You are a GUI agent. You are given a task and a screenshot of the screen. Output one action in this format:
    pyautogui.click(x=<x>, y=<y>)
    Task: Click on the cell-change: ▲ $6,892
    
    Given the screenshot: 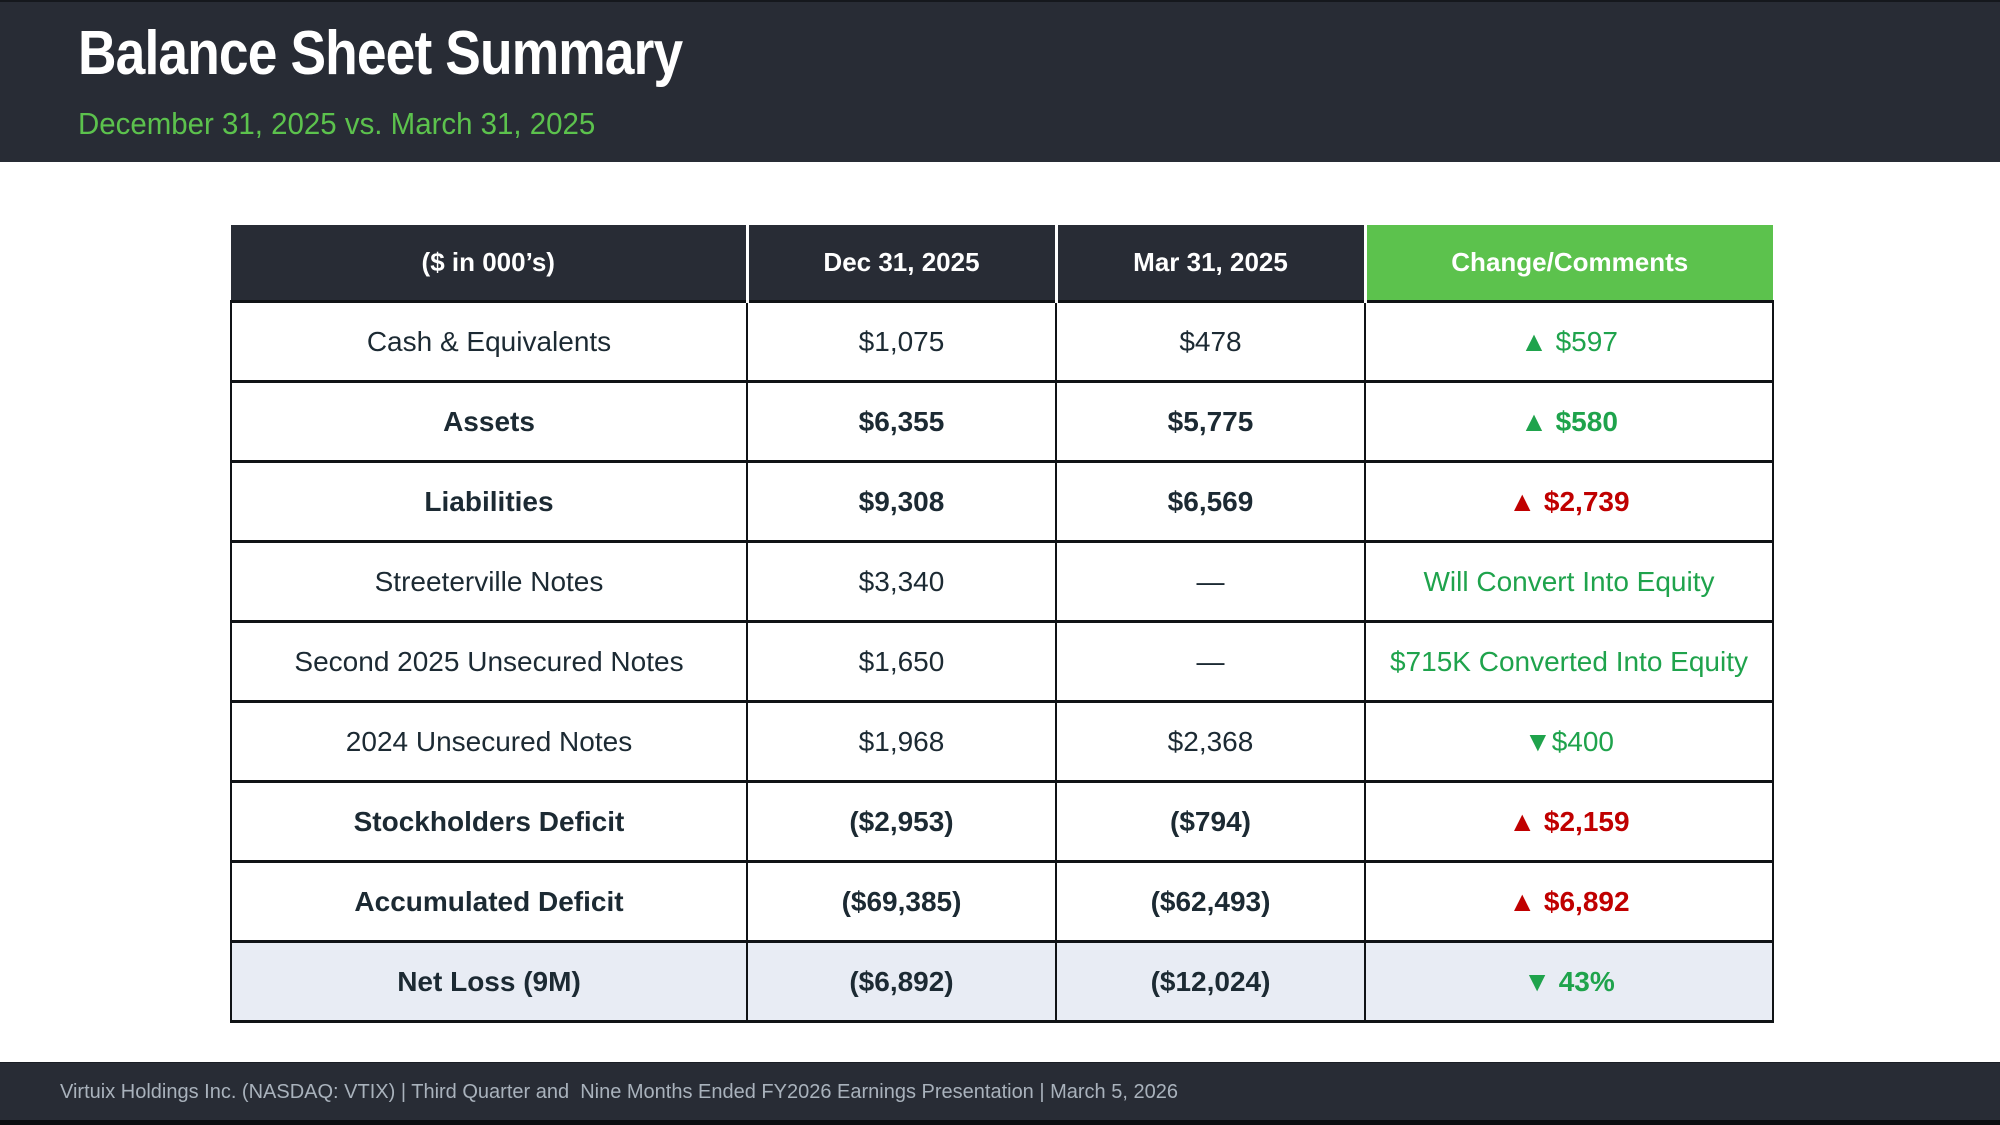 What is the action you would take?
    pyautogui.click(x=1569, y=901)
    